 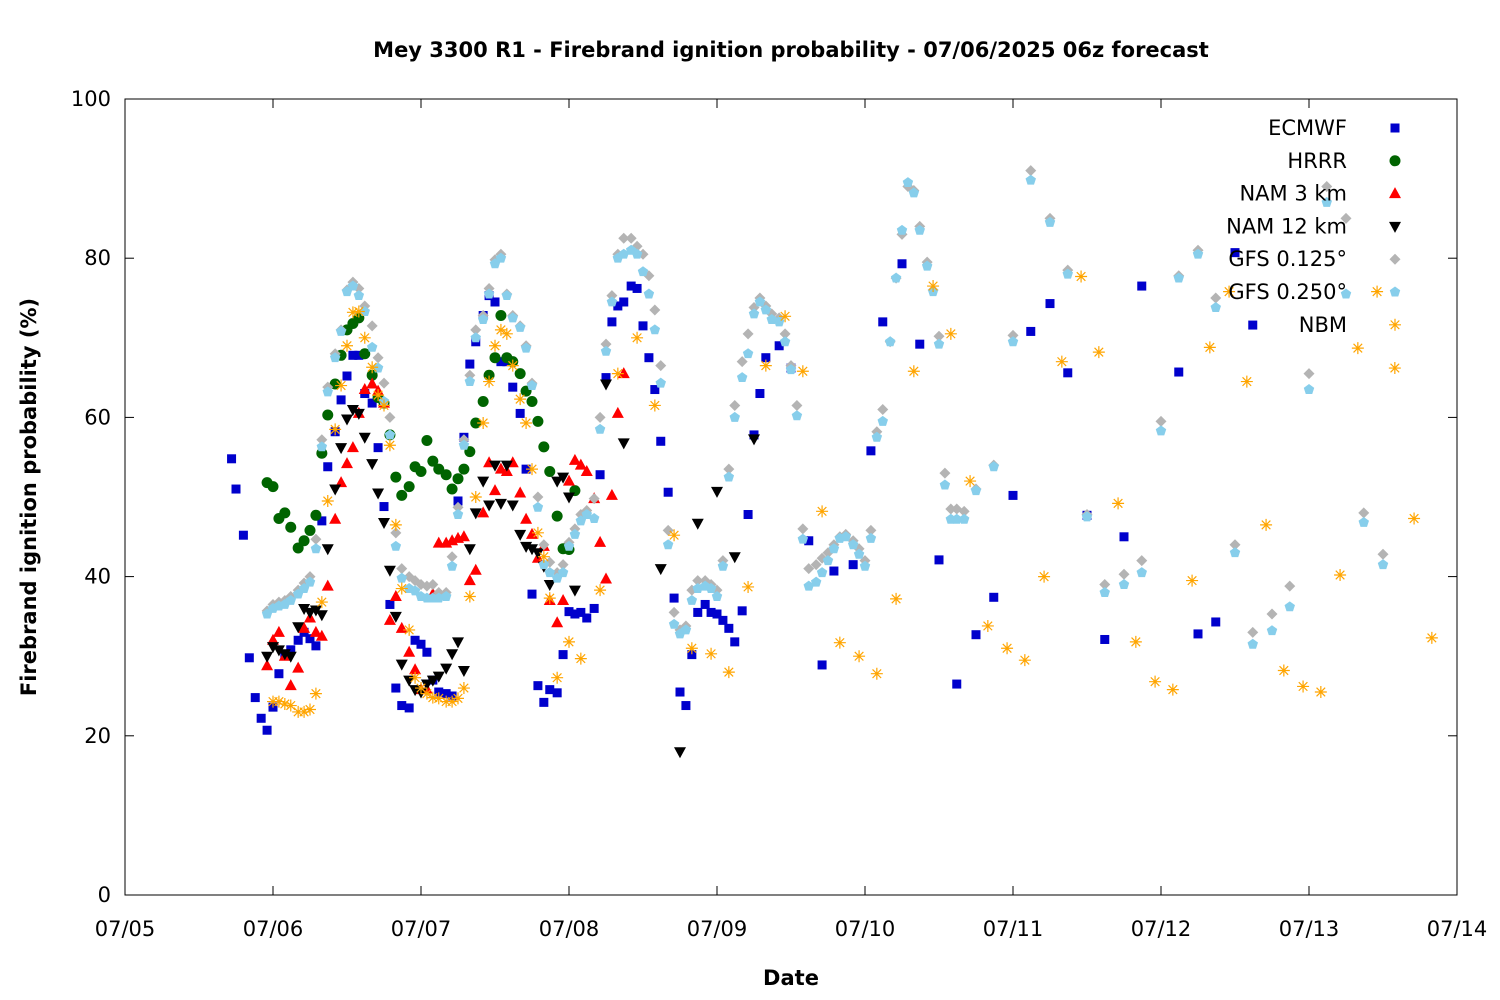 What do you see at coordinates (1286, 226) in the screenshot?
I see `legend-label: NAM 12 km` at bounding box center [1286, 226].